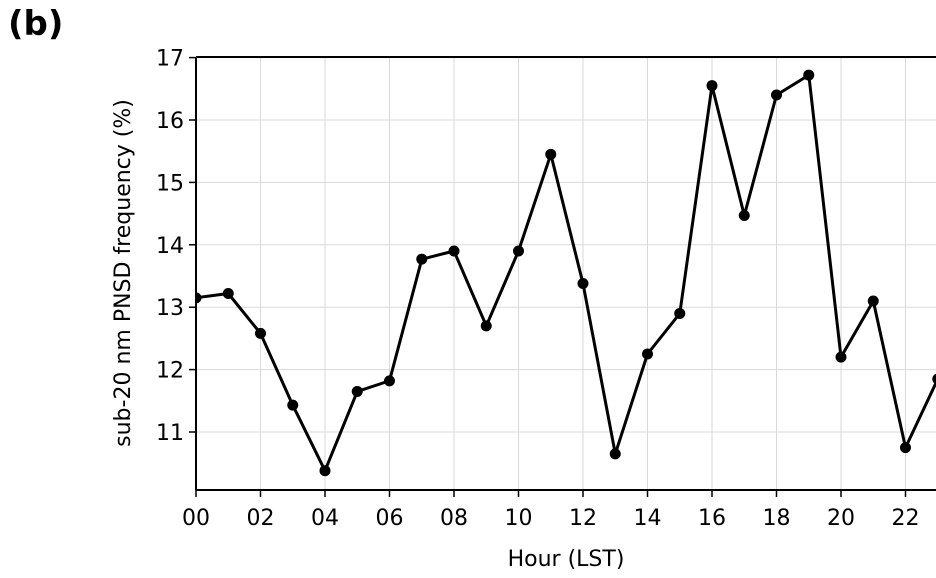  Describe the element at coordinates (170, 433) in the screenshot. I see `y-tick-label: 11` at that location.